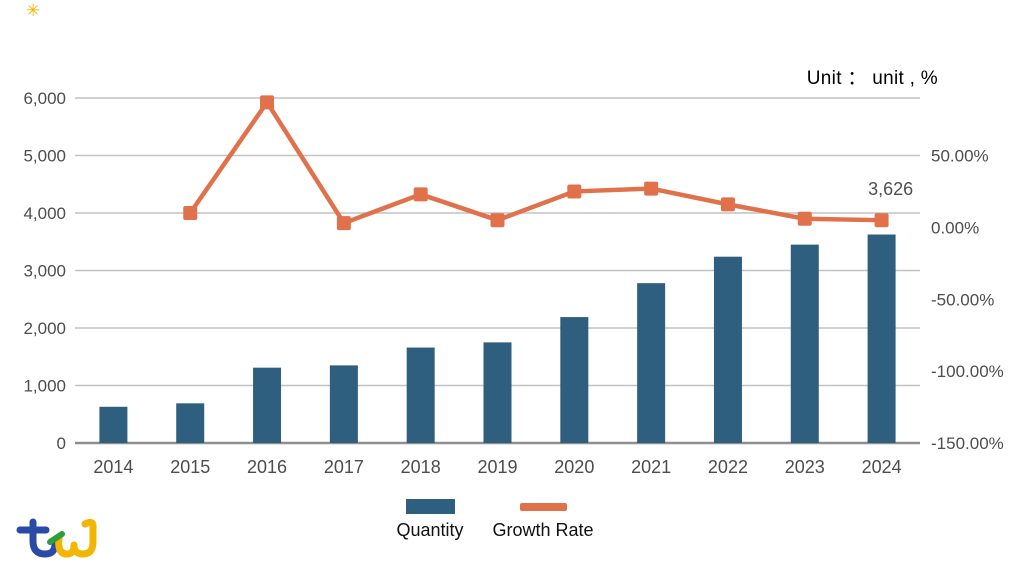 The image size is (1024, 576). What do you see at coordinates (44, 538) in the screenshot?
I see `logo-letter-t` at bounding box center [44, 538].